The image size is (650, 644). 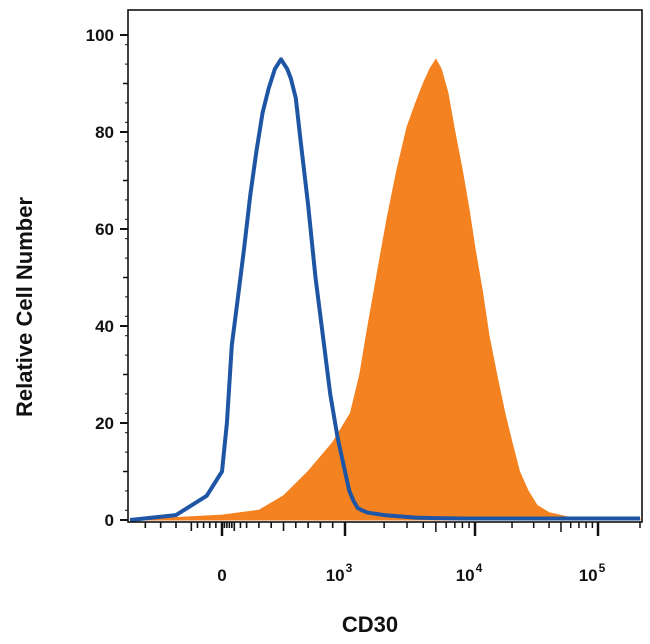 I want to click on y-tick-label: 40, so click(x=104, y=326).